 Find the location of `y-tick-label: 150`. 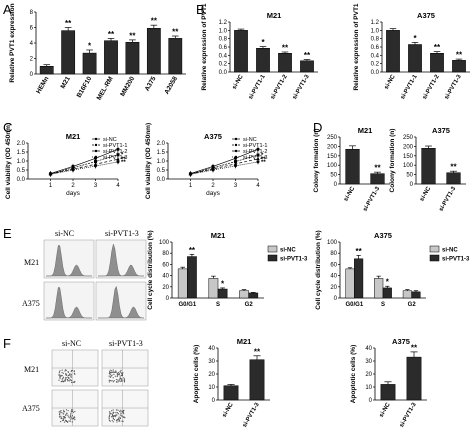

y-tick-label: 150 is located at coordinates (408, 157).